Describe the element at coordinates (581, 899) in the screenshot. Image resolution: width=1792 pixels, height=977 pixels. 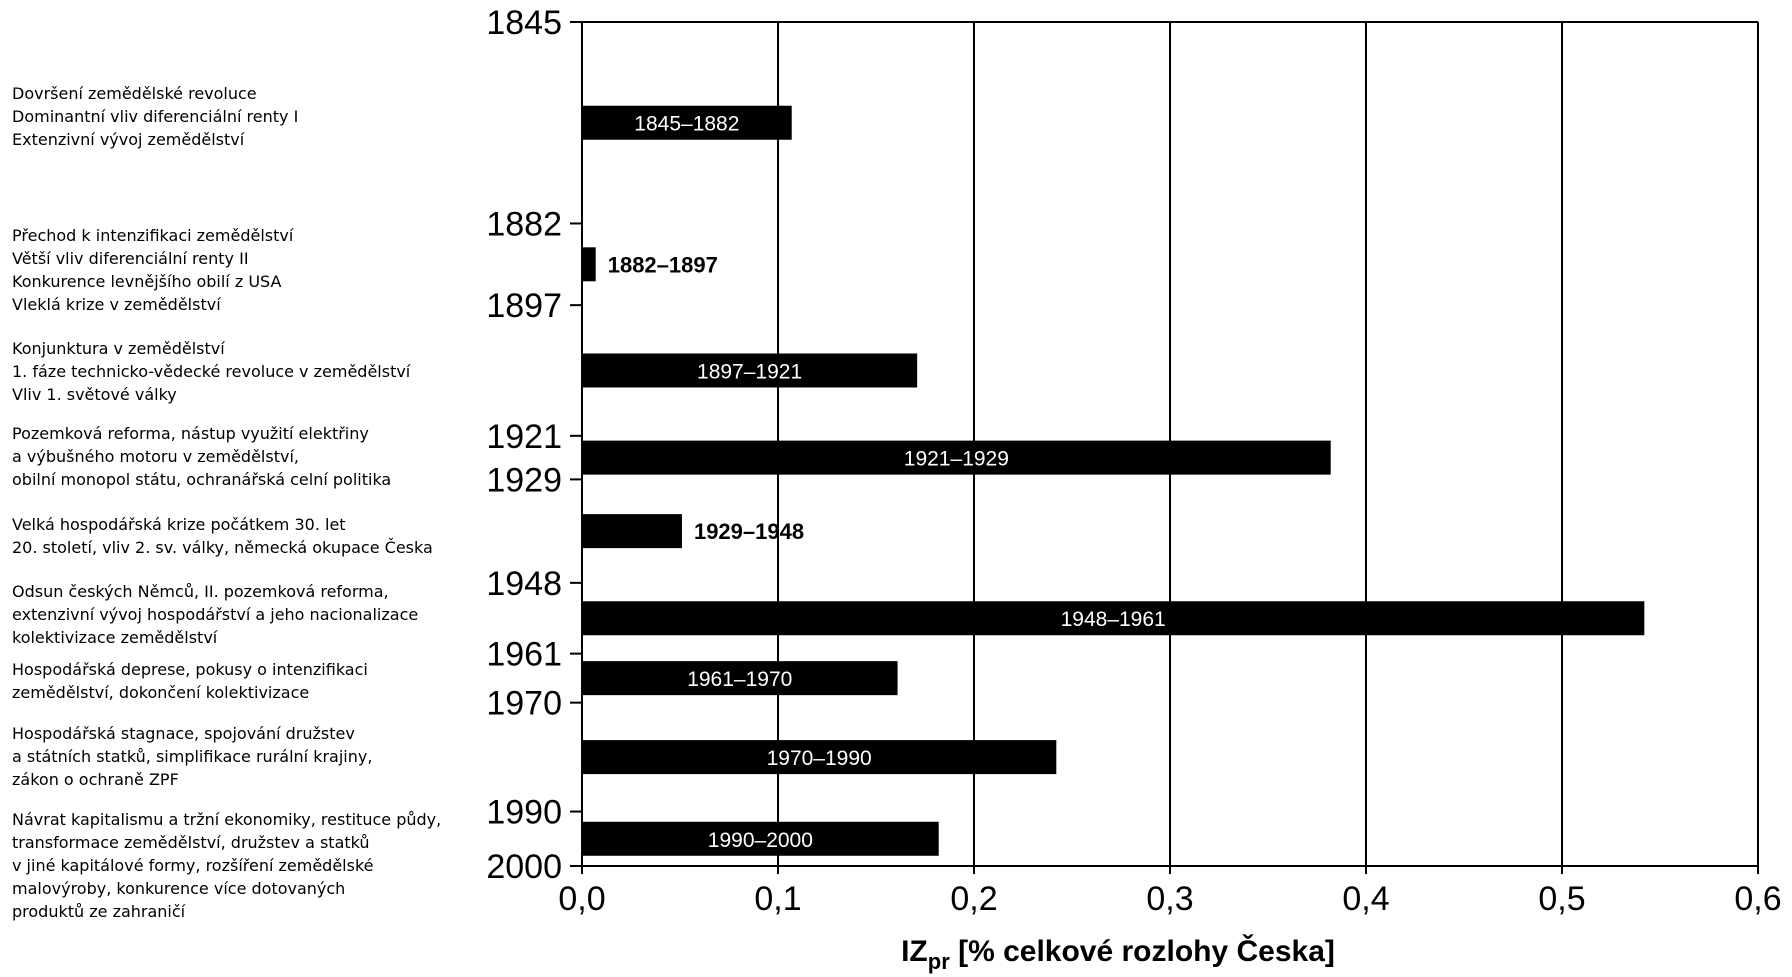
I see `x-tick-label-0: 0,0` at that location.